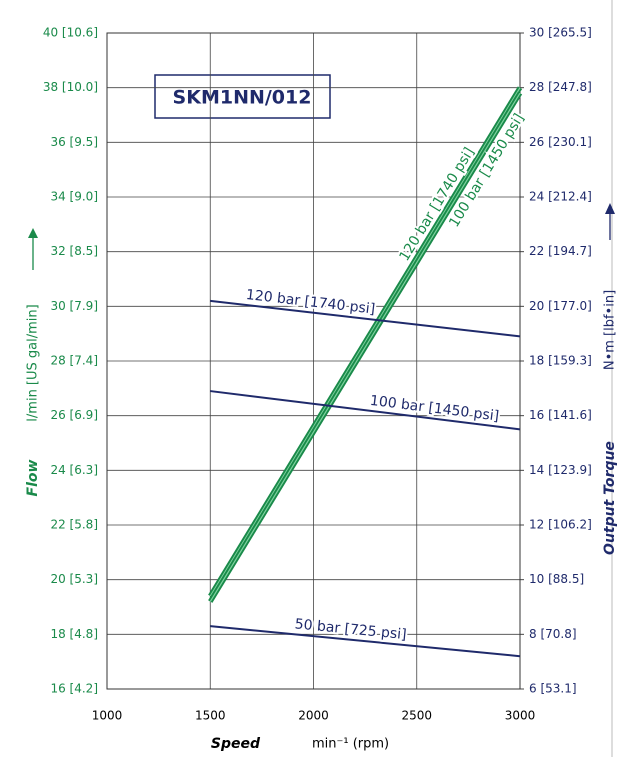  Describe the element at coordinates (560, 525) in the screenshot. I see `y2-tick-label: 12 [106.2]` at that location.